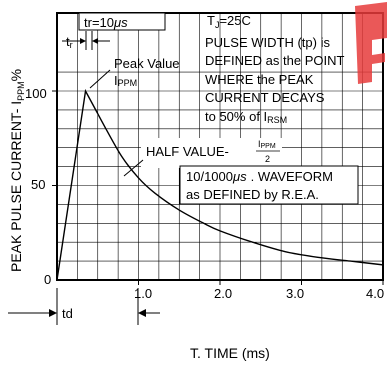 This screenshot has width=387, height=365. What do you see at coordinates (142, 313) in the screenshot?
I see `td-arrowhead-right` at bounding box center [142, 313].